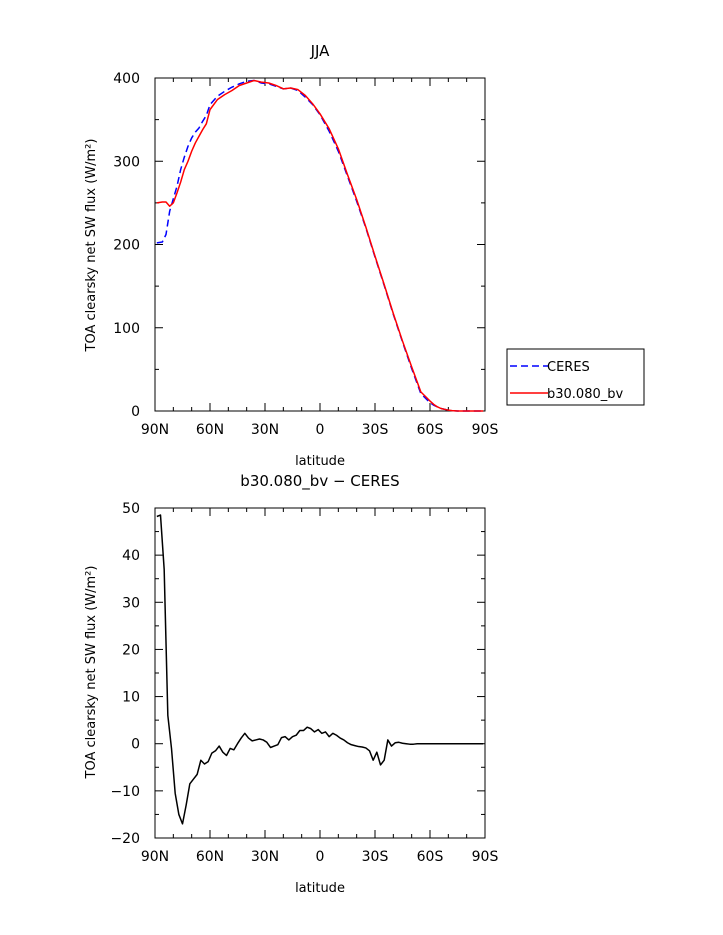 Image resolution: width=723 pixels, height=935 pixels. What do you see at coordinates (126, 246) in the screenshot?
I see `top-y-tick-label: 200` at bounding box center [126, 246].